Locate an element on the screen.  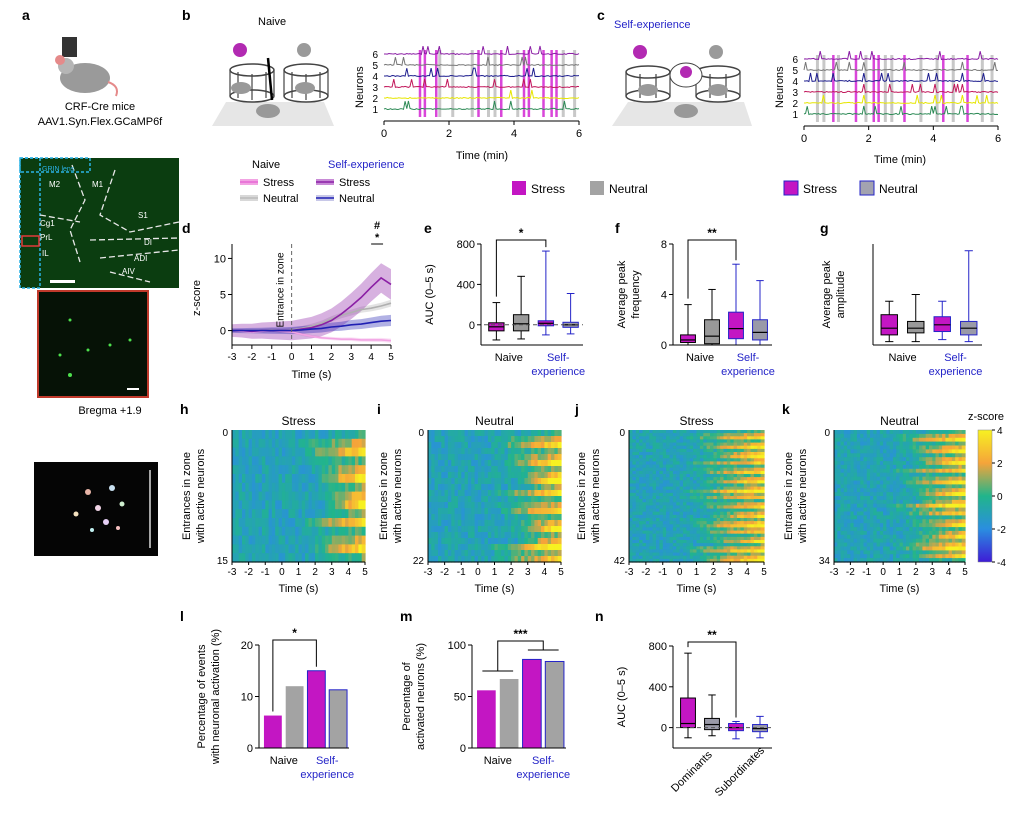
y-tick-label: 2 is located at coordinates (795, 104).